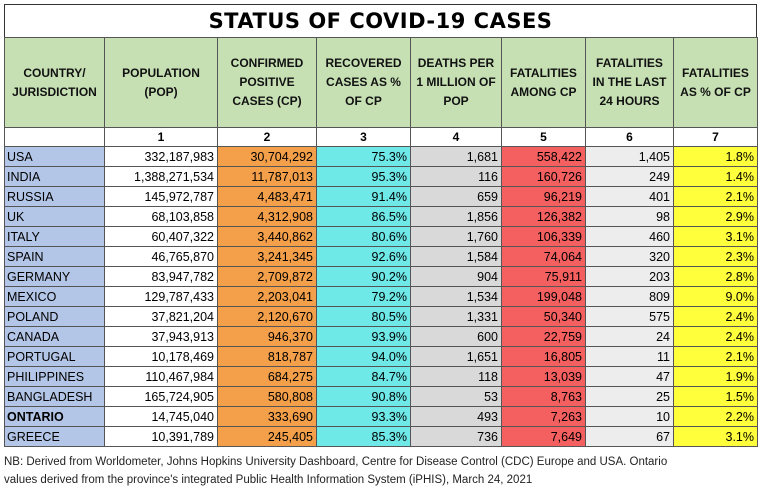 The height and width of the screenshot is (494, 762). I want to click on country-cell: GREECE, so click(54, 436).